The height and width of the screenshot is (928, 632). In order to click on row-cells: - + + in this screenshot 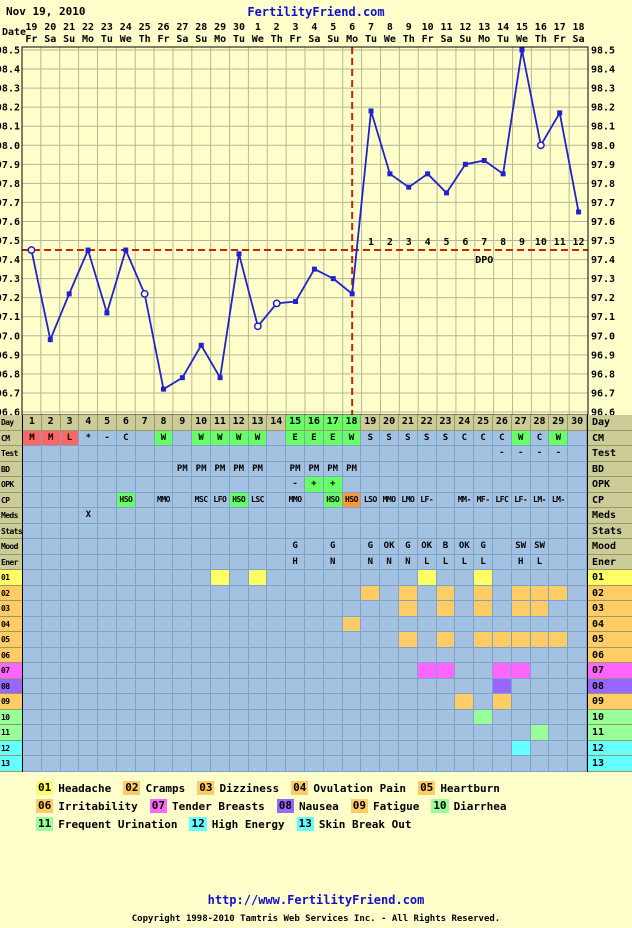, I will do `click(305, 485)`.